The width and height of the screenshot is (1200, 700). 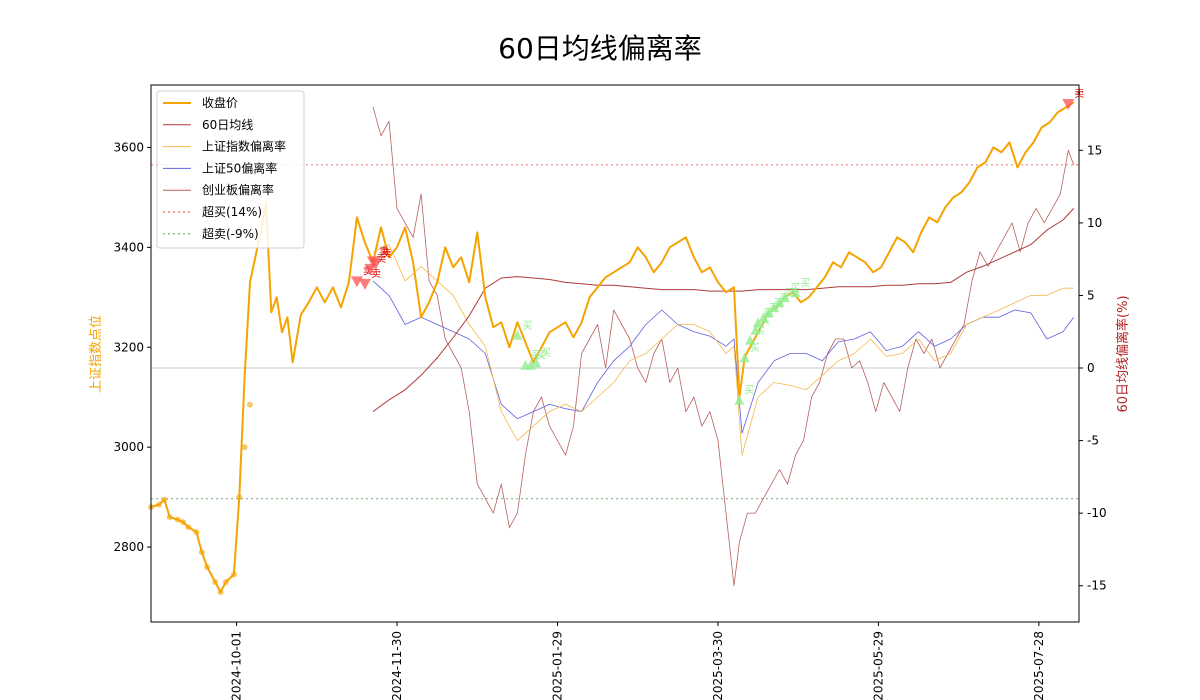 I want to click on left-axis-label: 上证指数点位, so click(x=96, y=354).